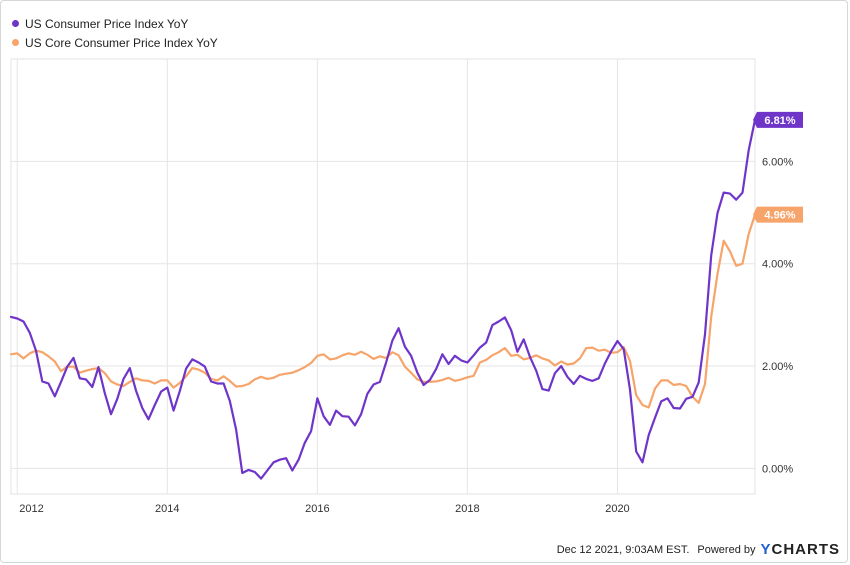 The width and height of the screenshot is (850, 565). What do you see at coordinates (777, 469) in the screenshot?
I see `y-tick-label: 0.00%` at bounding box center [777, 469].